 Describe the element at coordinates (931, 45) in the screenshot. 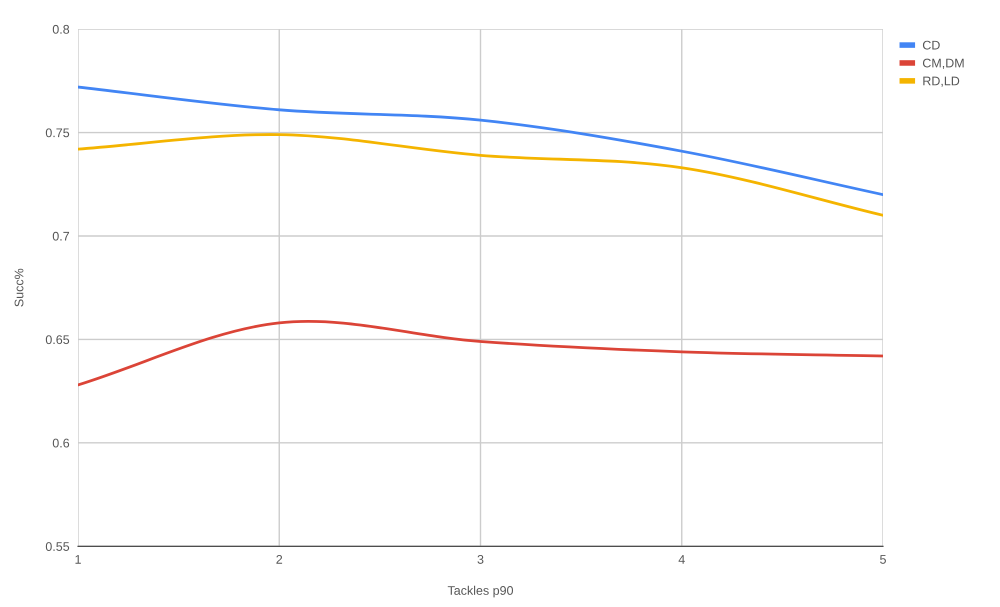

I see `legend-label: CD` at that location.